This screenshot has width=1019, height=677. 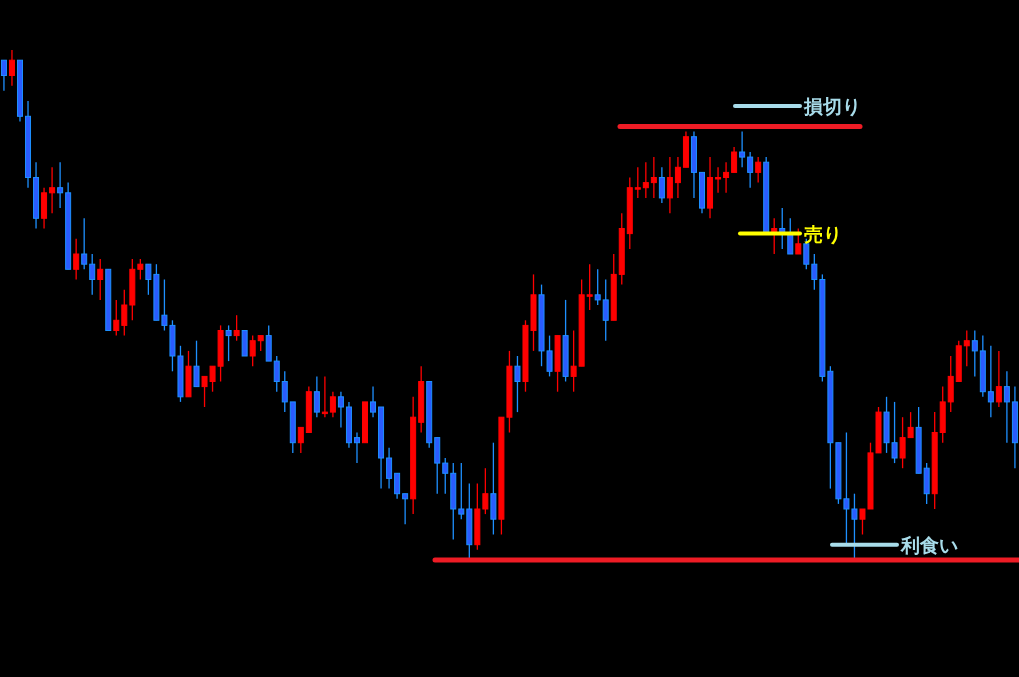 What do you see at coordinates (823, 233) in the screenshot?
I see `ref-line-label: 売り` at bounding box center [823, 233].